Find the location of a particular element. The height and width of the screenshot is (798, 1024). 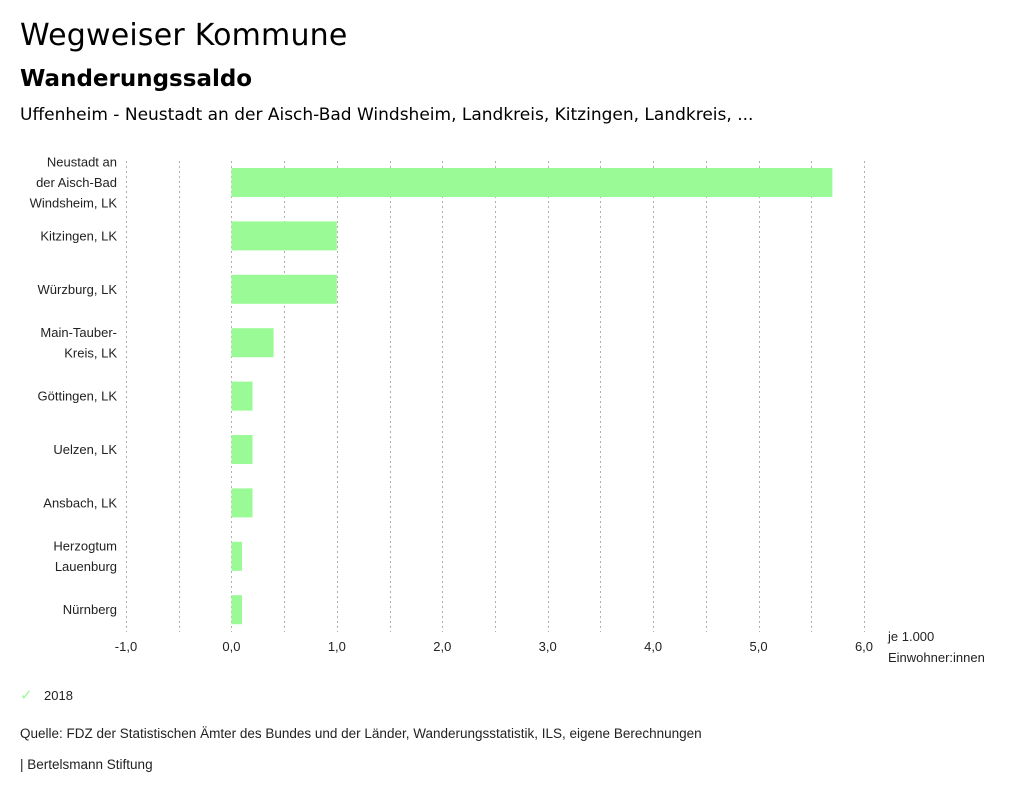

category-label: Neustadt an is located at coordinates (82, 162).